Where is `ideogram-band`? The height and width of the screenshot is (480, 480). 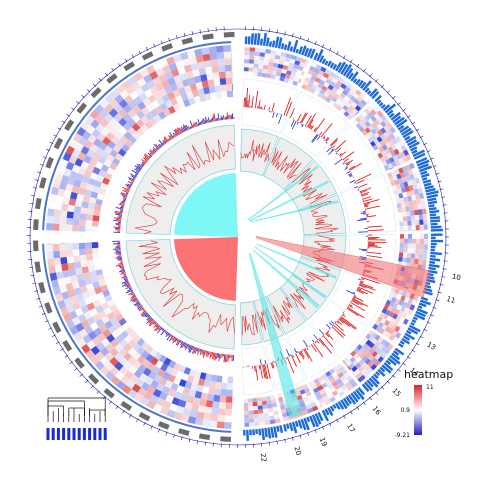
ideogram-band is located at coordinates (163, 425).